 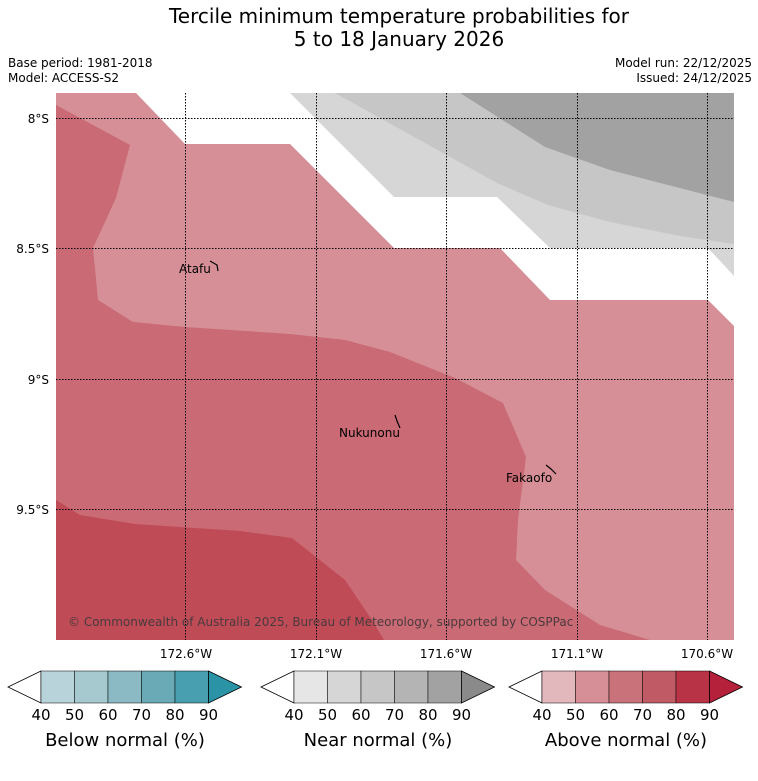 I want to click on place-label-atafu: Atafu, so click(x=195, y=269).